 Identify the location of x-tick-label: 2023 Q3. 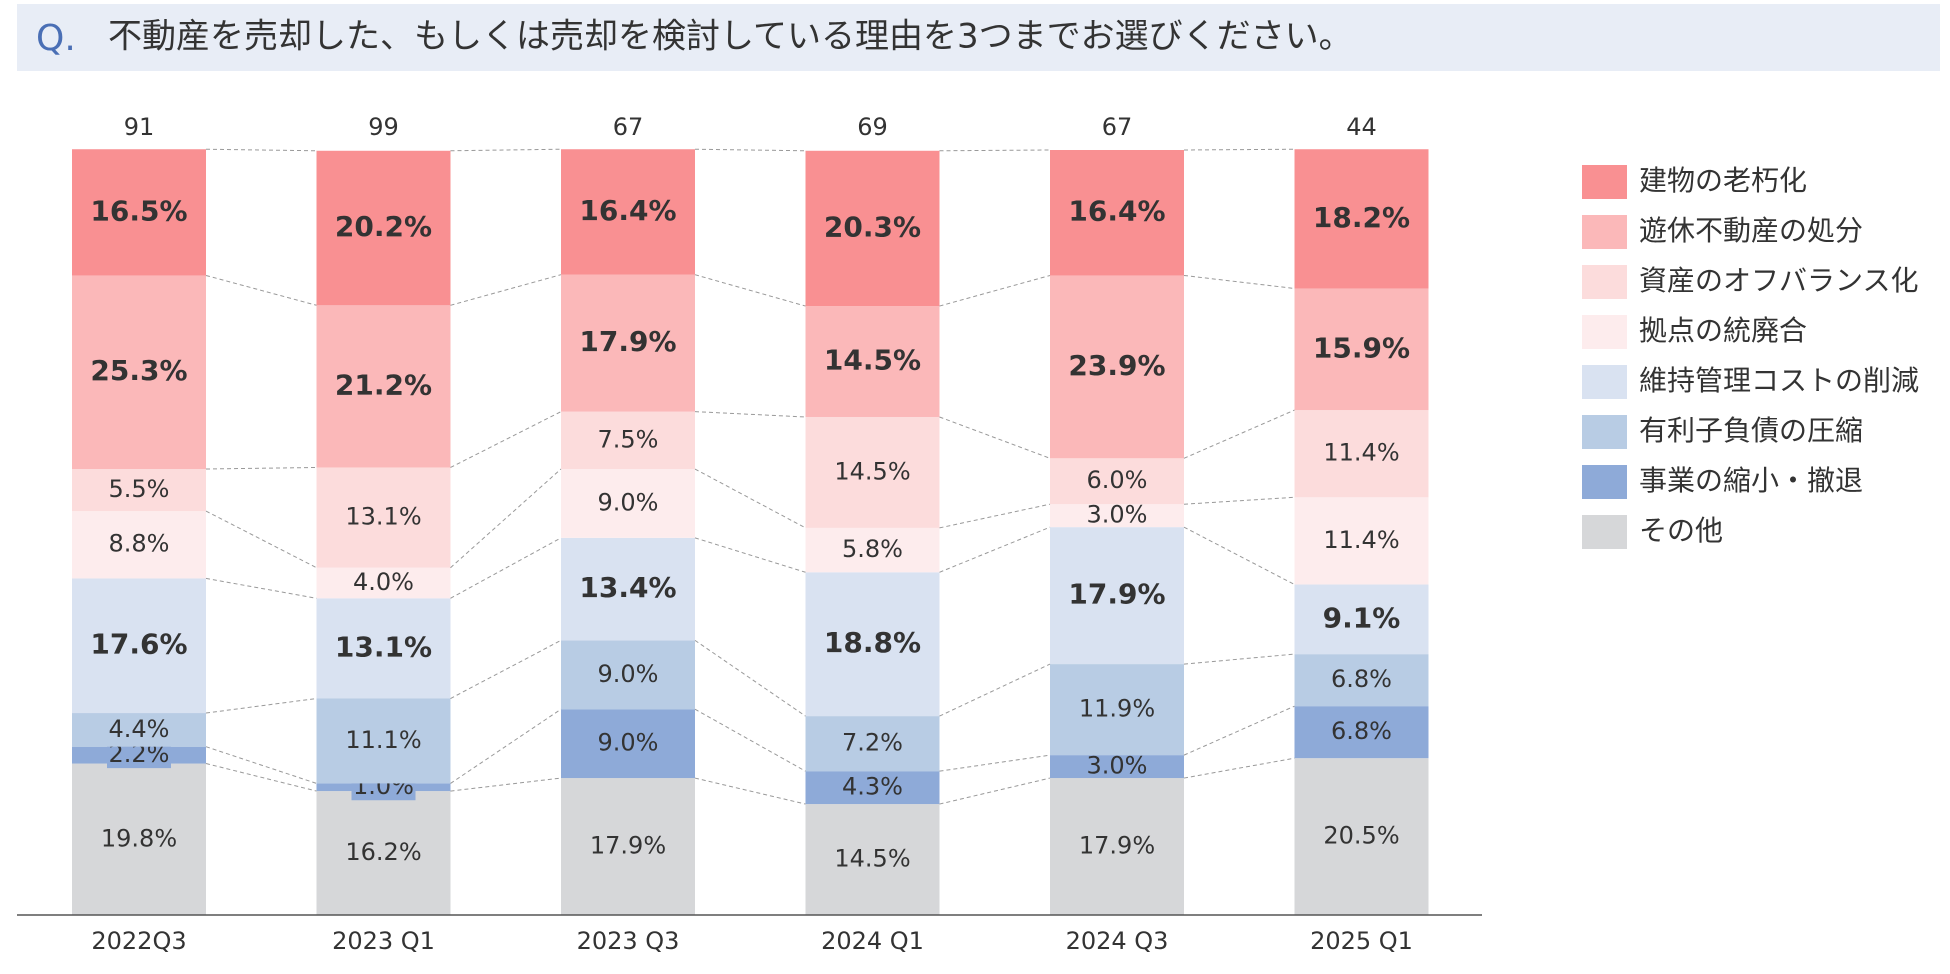
(628, 941).